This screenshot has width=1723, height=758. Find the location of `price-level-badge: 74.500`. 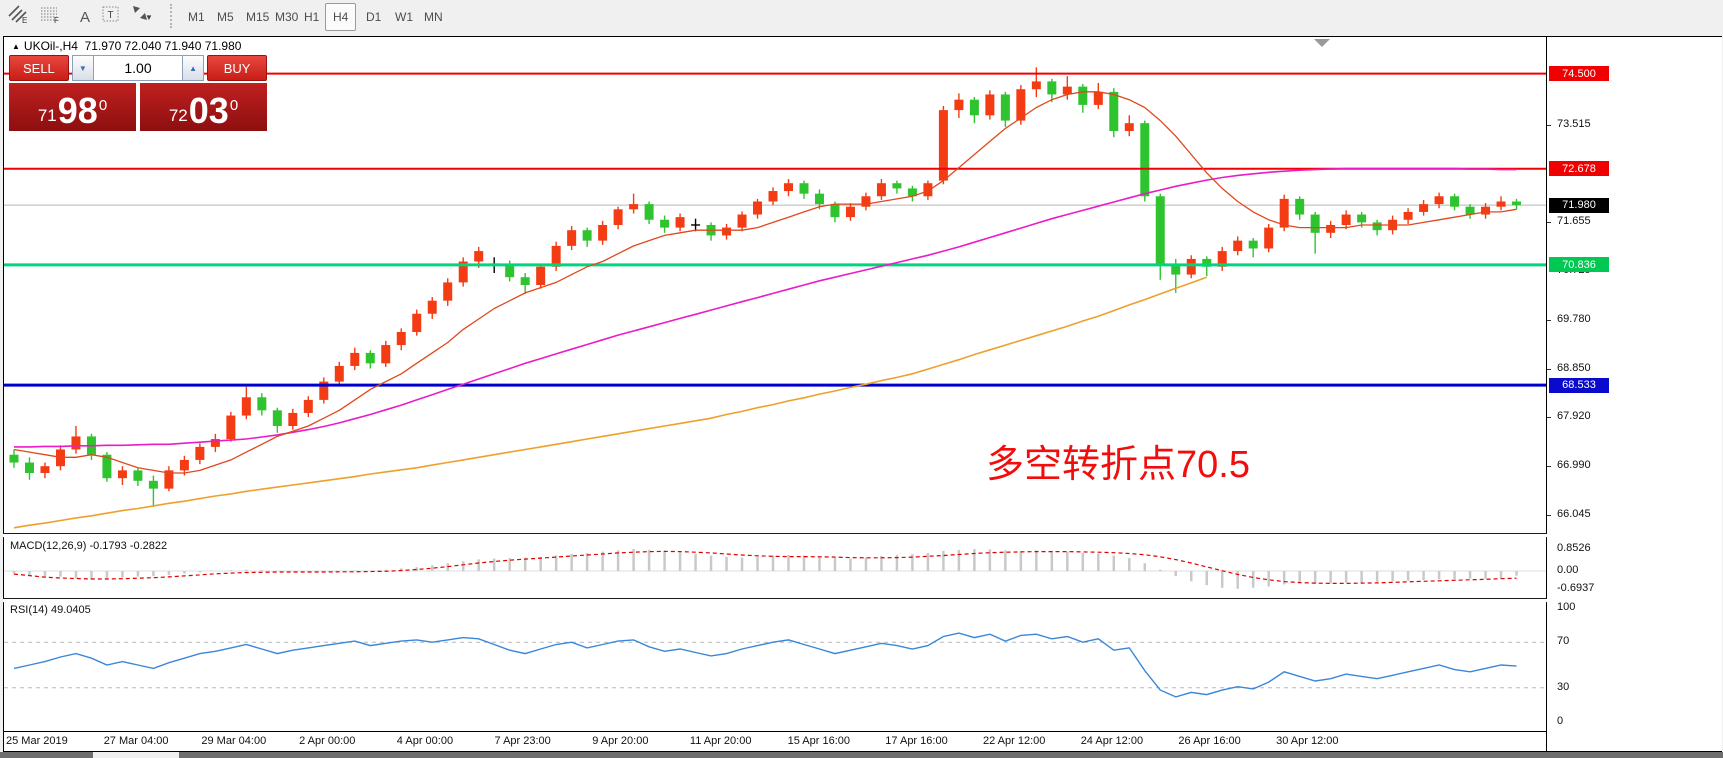

price-level-badge: 74.500 is located at coordinates (1579, 74).